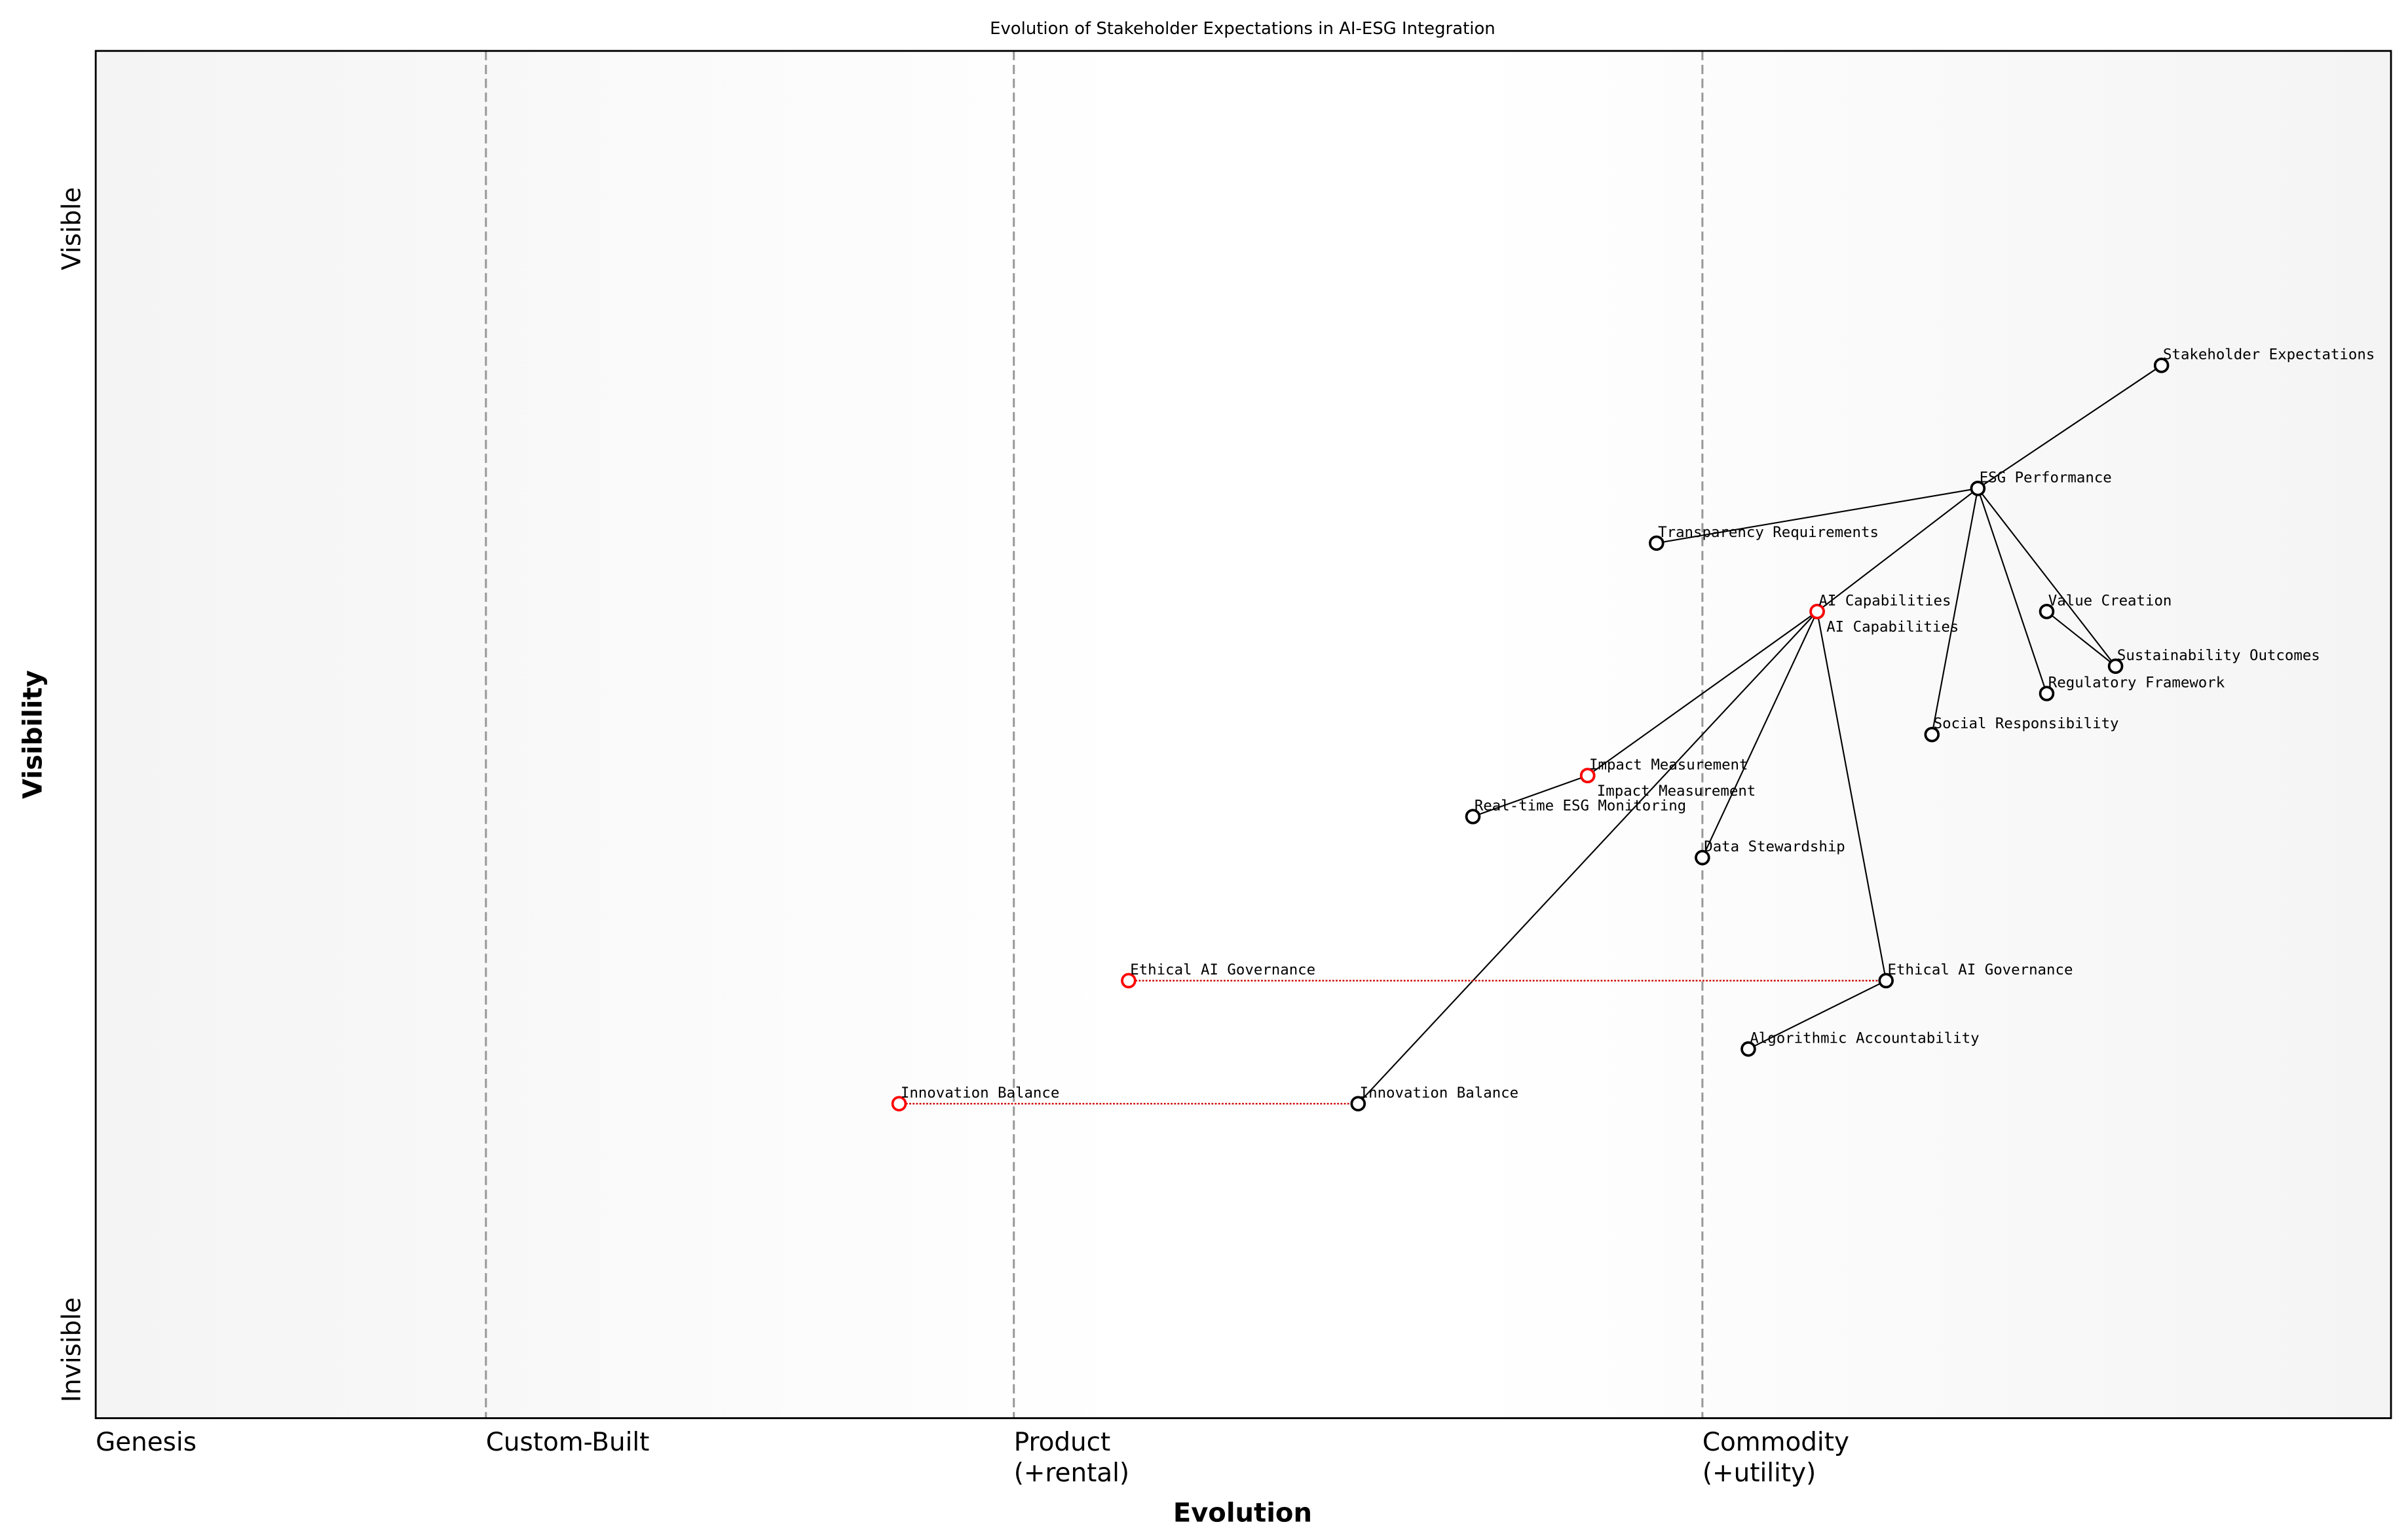 The height and width of the screenshot is (1539, 2408). I want to click on stage-label: Commodity, so click(1776, 1442).